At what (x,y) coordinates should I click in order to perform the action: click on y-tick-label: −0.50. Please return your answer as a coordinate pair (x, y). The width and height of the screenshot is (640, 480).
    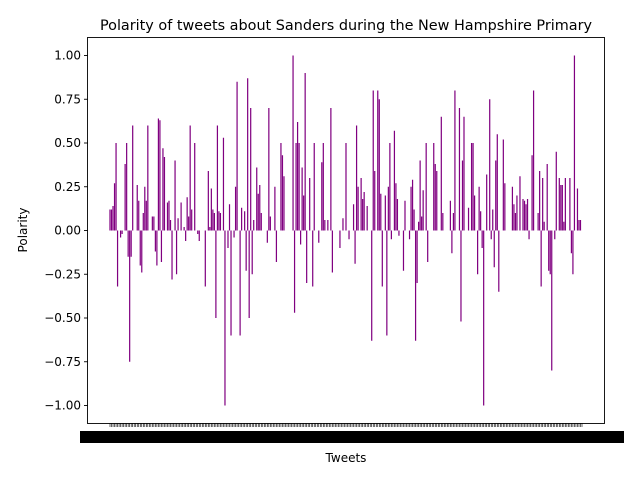
    Looking at the image, I should click on (62, 318).